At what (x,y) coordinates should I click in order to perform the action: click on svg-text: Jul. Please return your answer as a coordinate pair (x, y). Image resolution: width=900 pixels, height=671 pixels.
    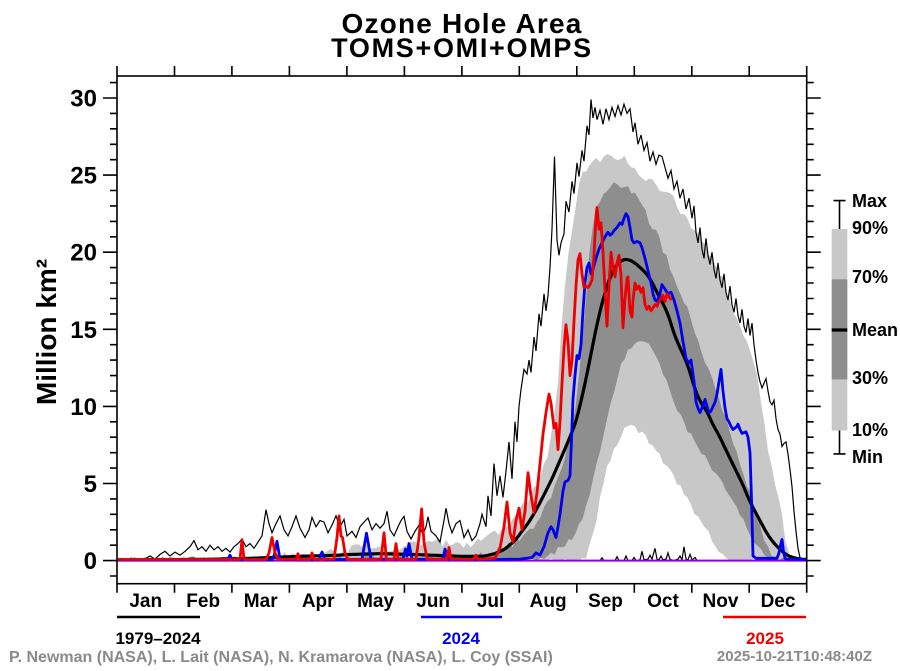
    Looking at the image, I should click on (490, 601).